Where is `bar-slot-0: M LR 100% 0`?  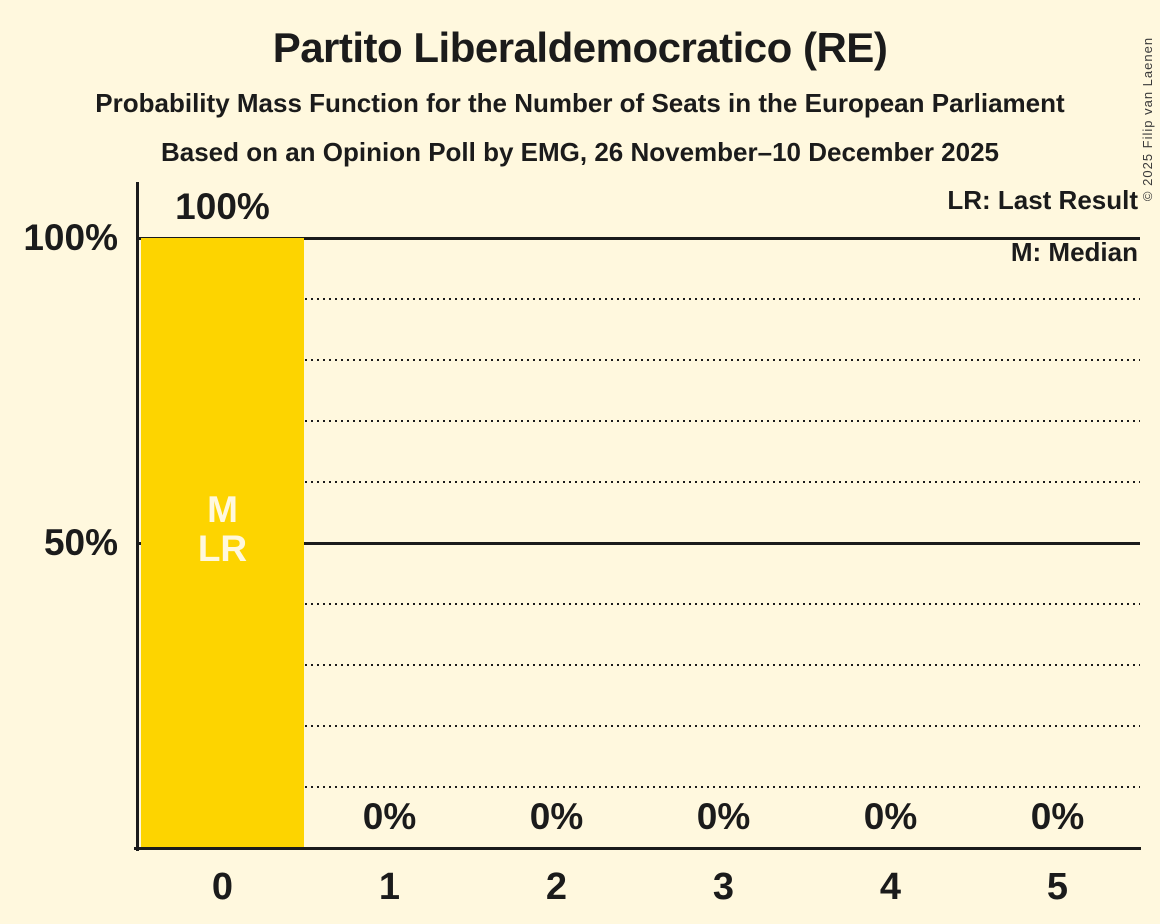 bar-slot-0: M LR 100% 0 is located at coordinates (222, 548).